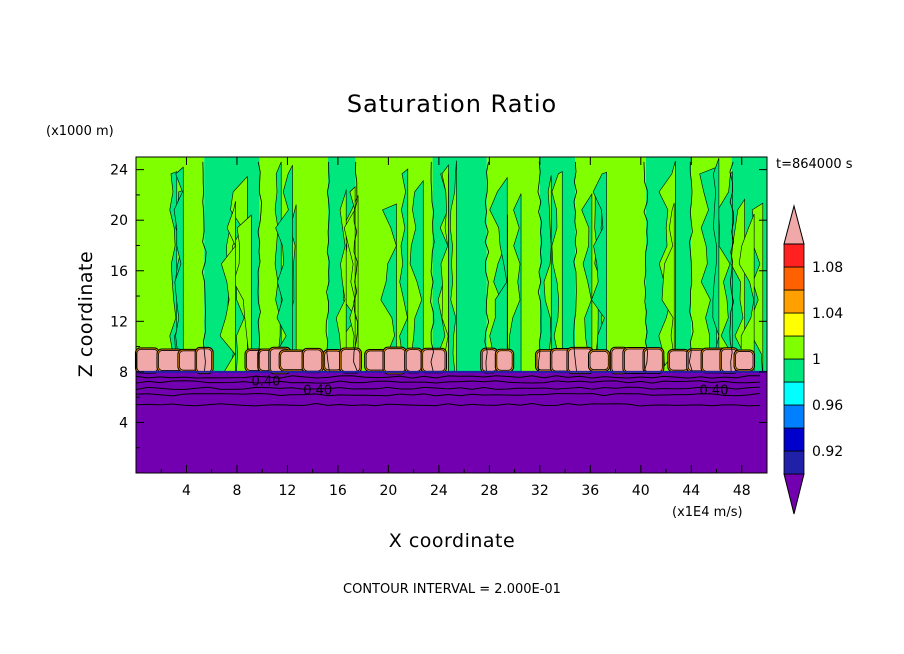  I want to click on x-tick-label: 24, so click(439, 491).